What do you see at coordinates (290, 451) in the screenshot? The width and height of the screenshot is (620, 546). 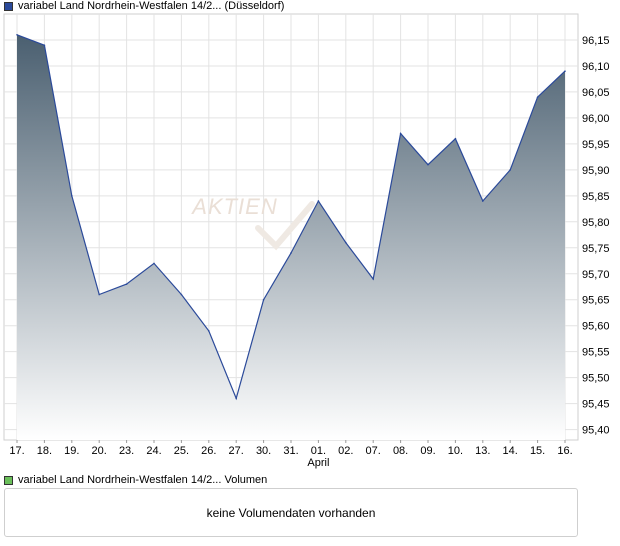 I see `x-tick-label: 31.` at bounding box center [290, 451].